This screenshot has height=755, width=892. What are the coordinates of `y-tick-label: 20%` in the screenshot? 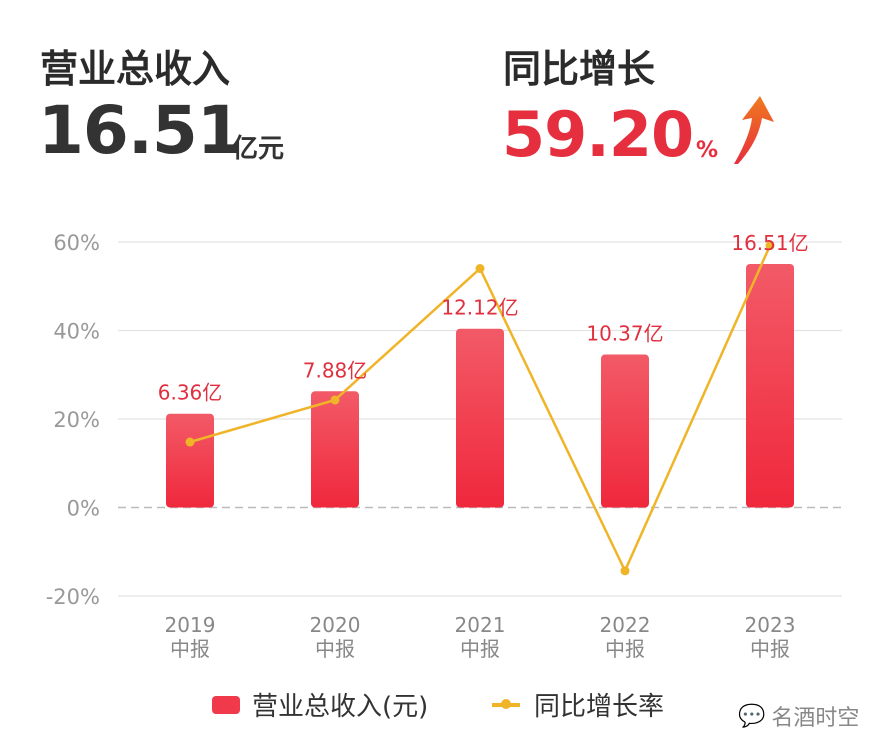 It's located at (76, 420).